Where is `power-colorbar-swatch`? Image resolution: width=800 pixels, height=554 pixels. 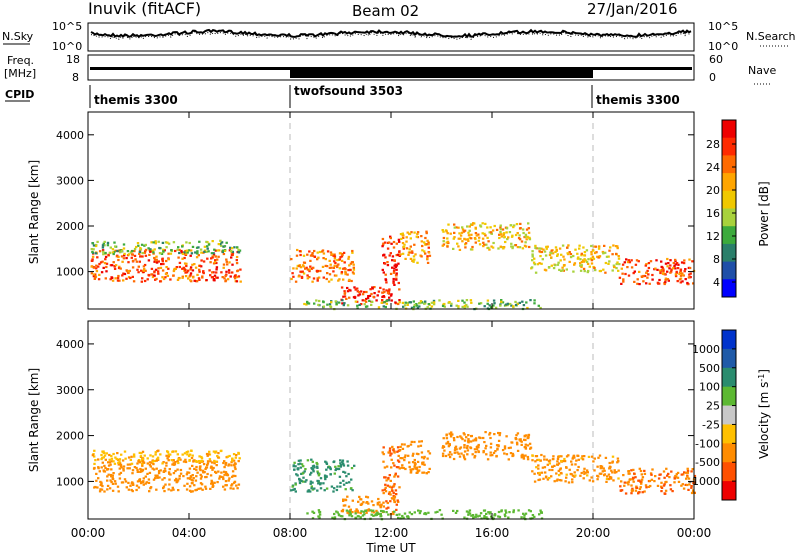 power-colorbar-swatch is located at coordinates (729, 188).